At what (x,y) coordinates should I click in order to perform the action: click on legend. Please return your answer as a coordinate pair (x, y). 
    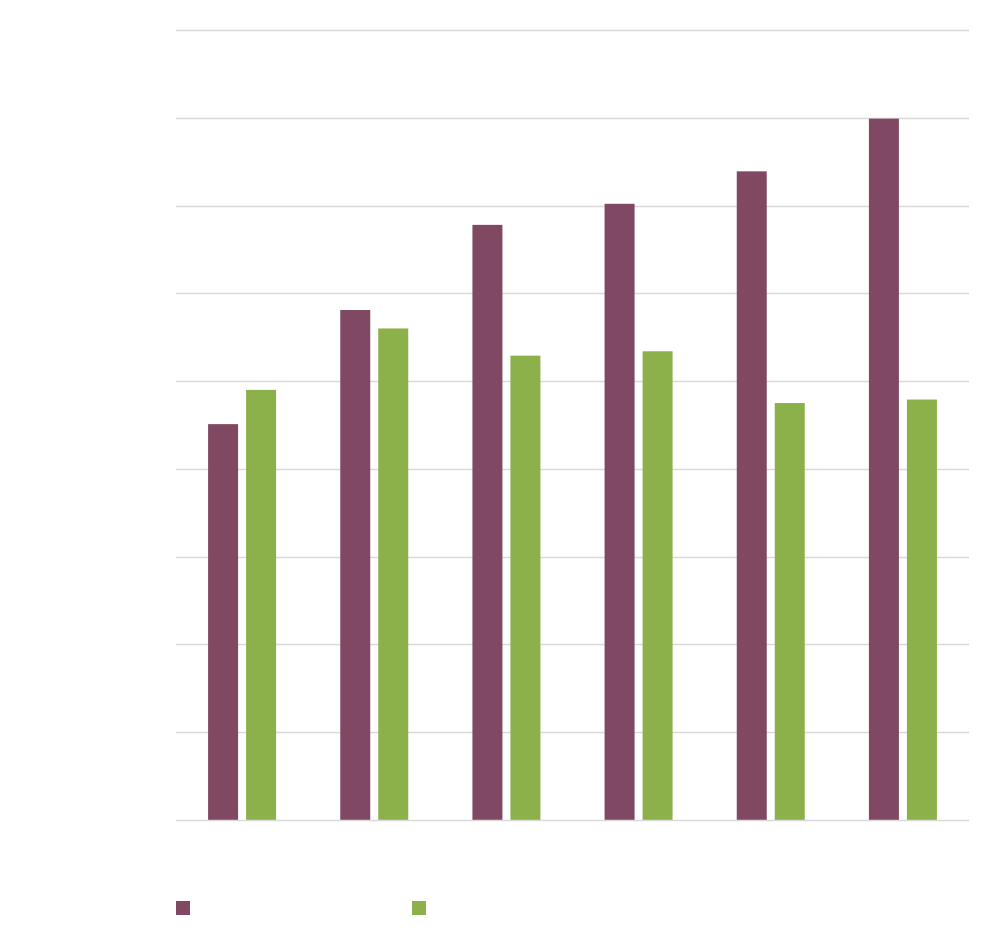
    Looking at the image, I should click on (301, 908).